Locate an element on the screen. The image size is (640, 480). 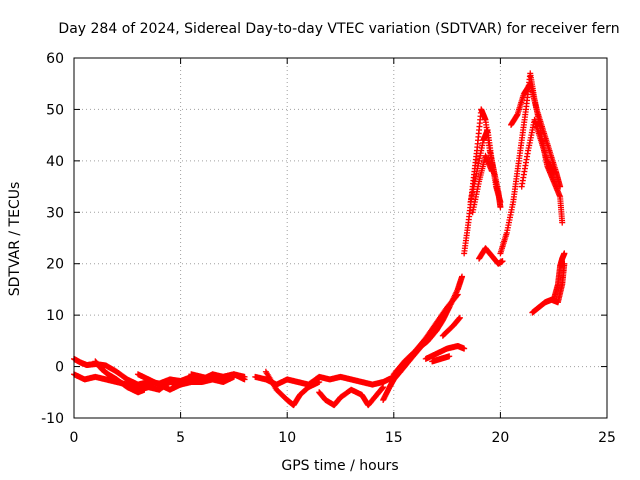
y-tick-label: 50 is located at coordinates (55, 110).